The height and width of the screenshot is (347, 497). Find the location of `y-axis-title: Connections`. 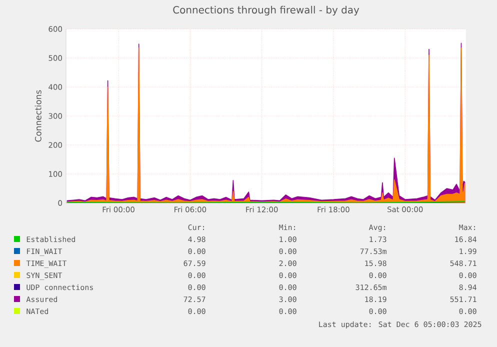

y-axis-title: Connections is located at coordinates (38, 116).